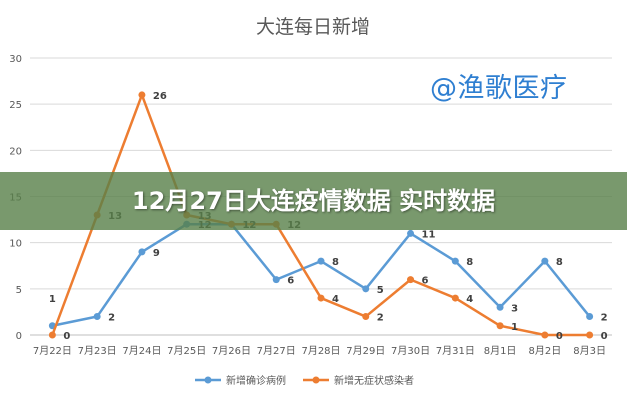 This screenshot has height=400, width=627. Describe the element at coordinates (365, 351) in the screenshot. I see `x-tick-label: 7月29日` at that location.